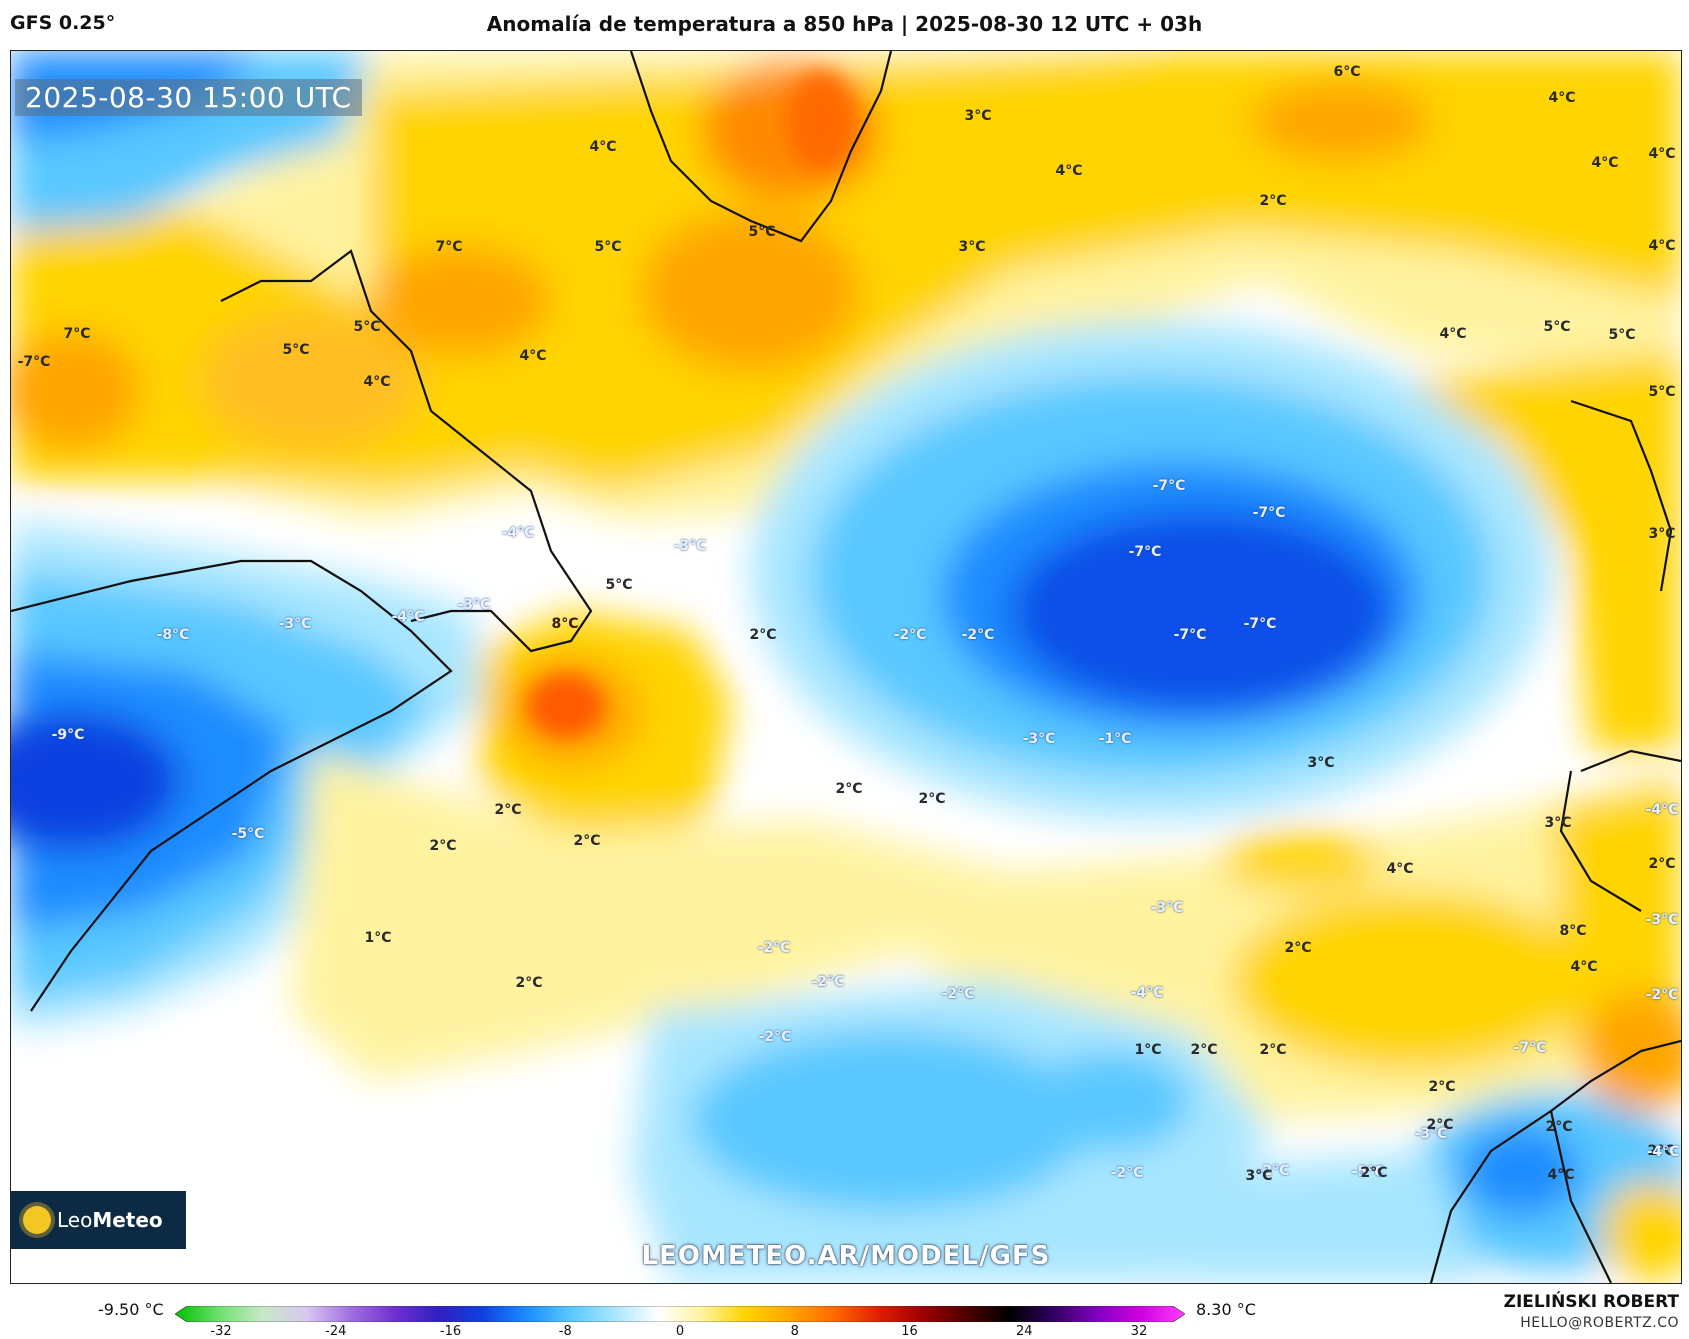 The height and width of the screenshot is (1339, 1689). What do you see at coordinates (565, 1331) in the screenshot?
I see `colorbar-tick-label: -8` at bounding box center [565, 1331].